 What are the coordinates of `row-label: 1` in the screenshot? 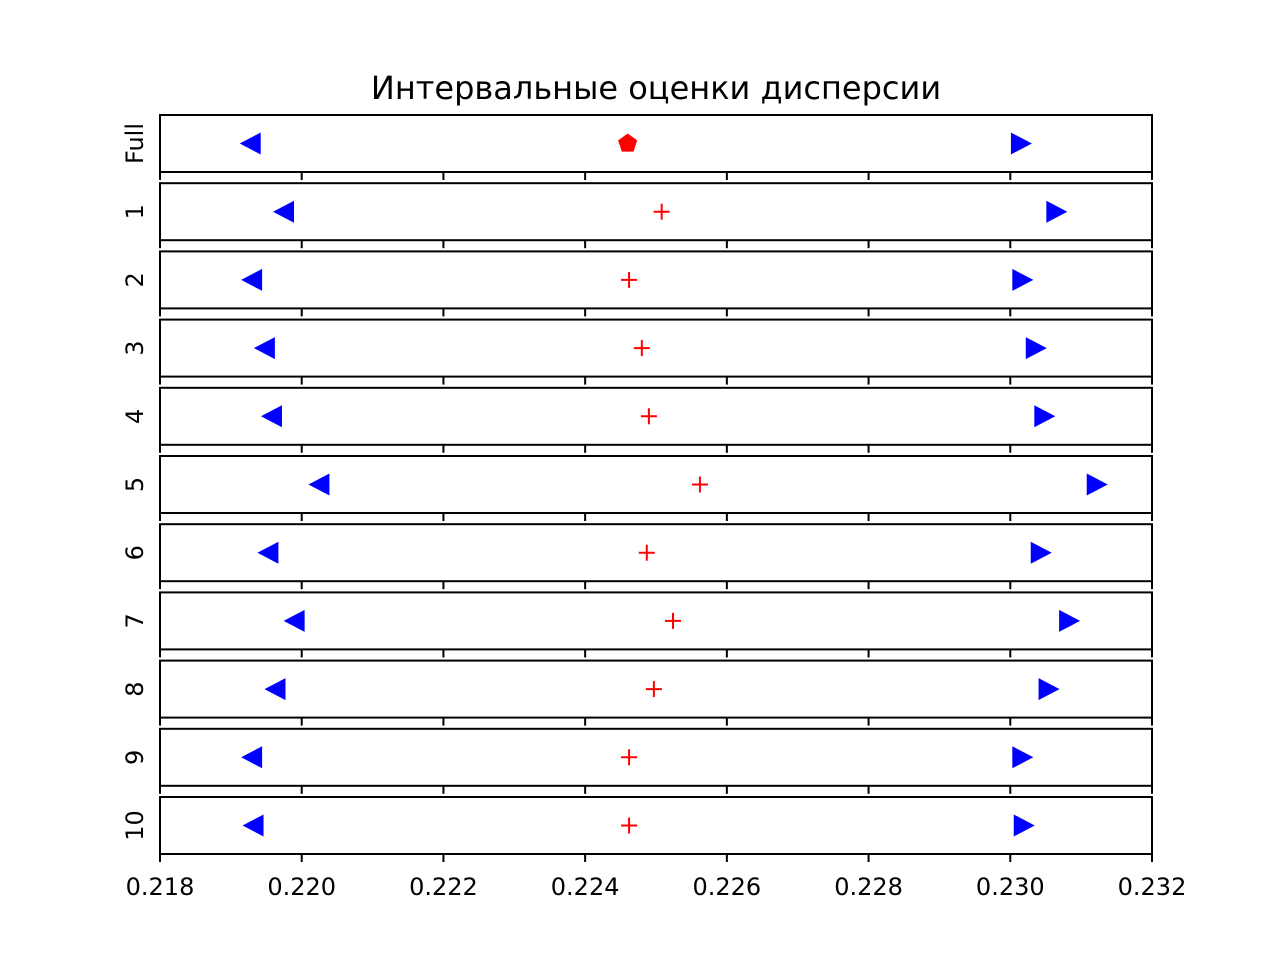 It's located at (135, 211).